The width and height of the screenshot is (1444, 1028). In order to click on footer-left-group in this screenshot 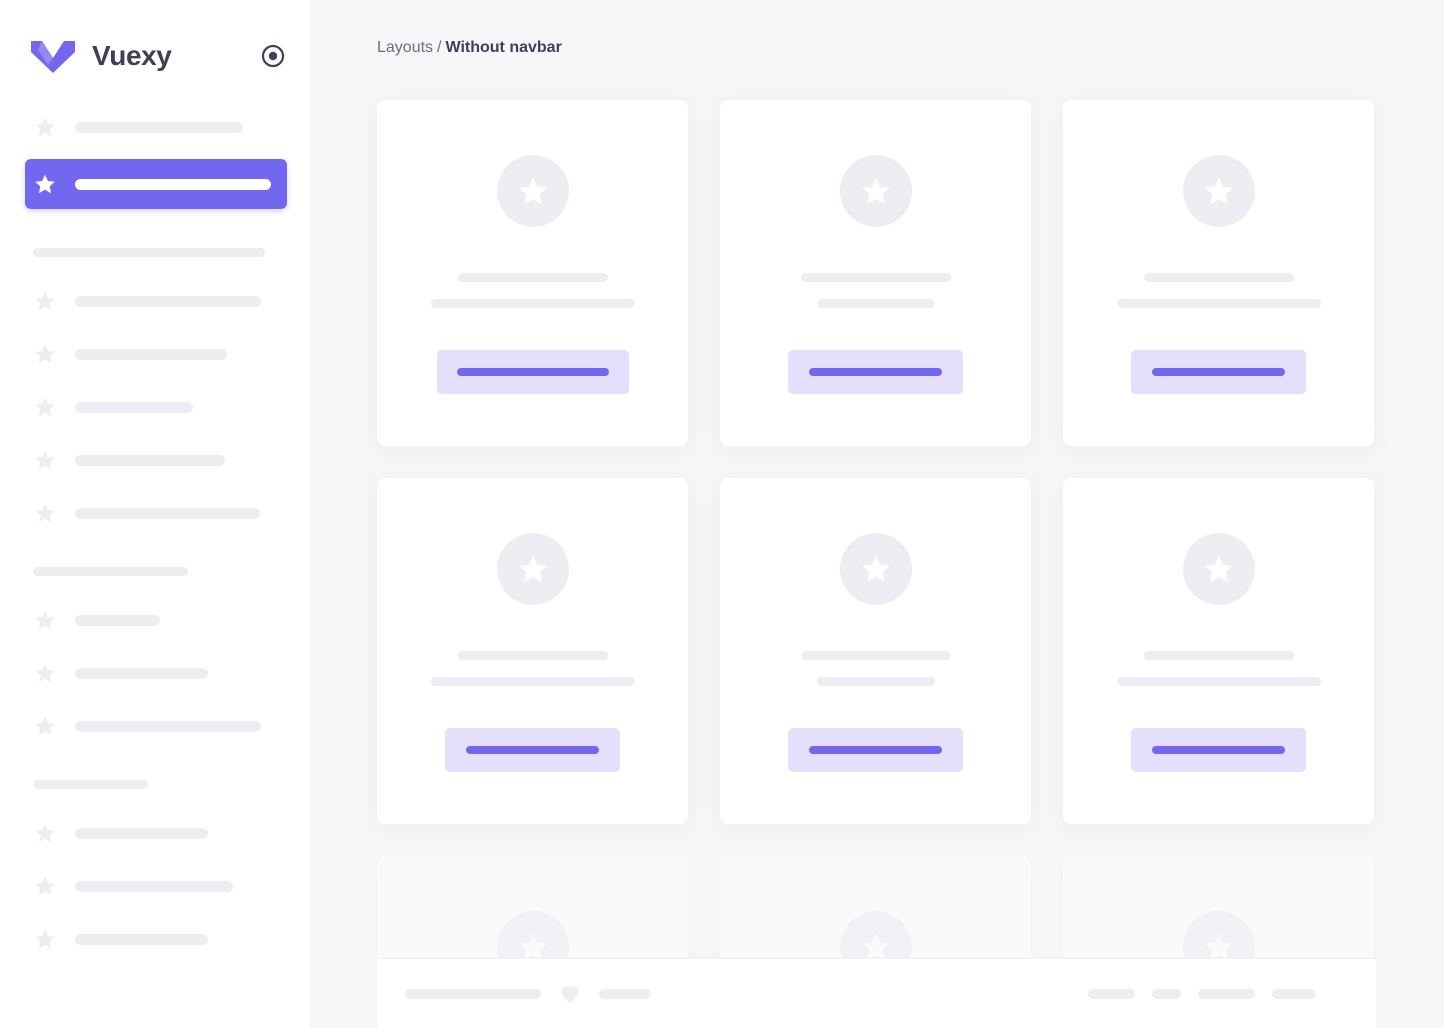, I will do `click(514, 994)`.